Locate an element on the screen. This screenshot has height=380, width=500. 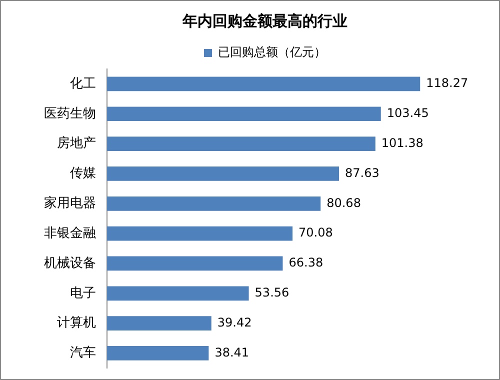
data-label: 53.56 is located at coordinates (272, 293).